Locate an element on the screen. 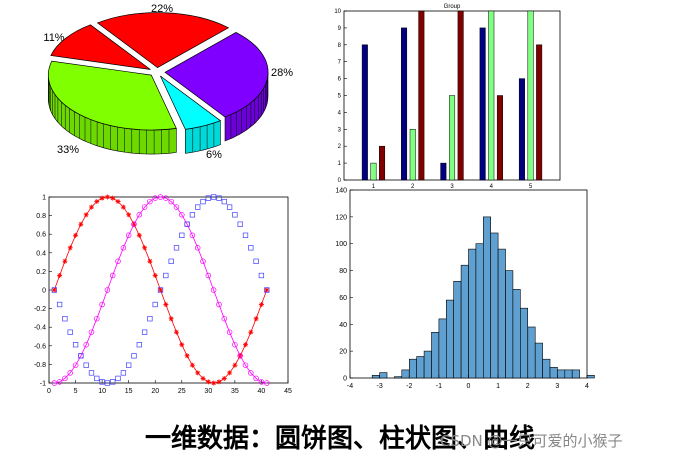  x-tick-label: 15 is located at coordinates (129, 391).